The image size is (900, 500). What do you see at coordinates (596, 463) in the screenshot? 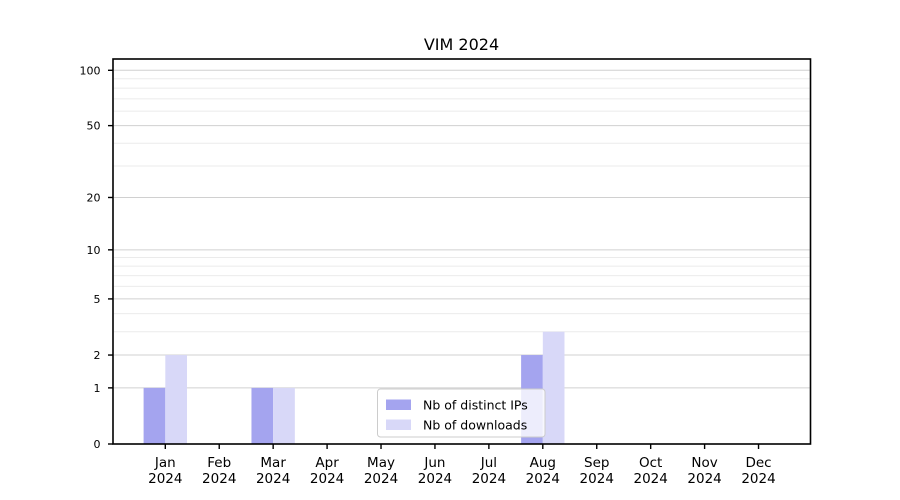
I see `x-tick-label-month: Sep` at bounding box center [596, 463].